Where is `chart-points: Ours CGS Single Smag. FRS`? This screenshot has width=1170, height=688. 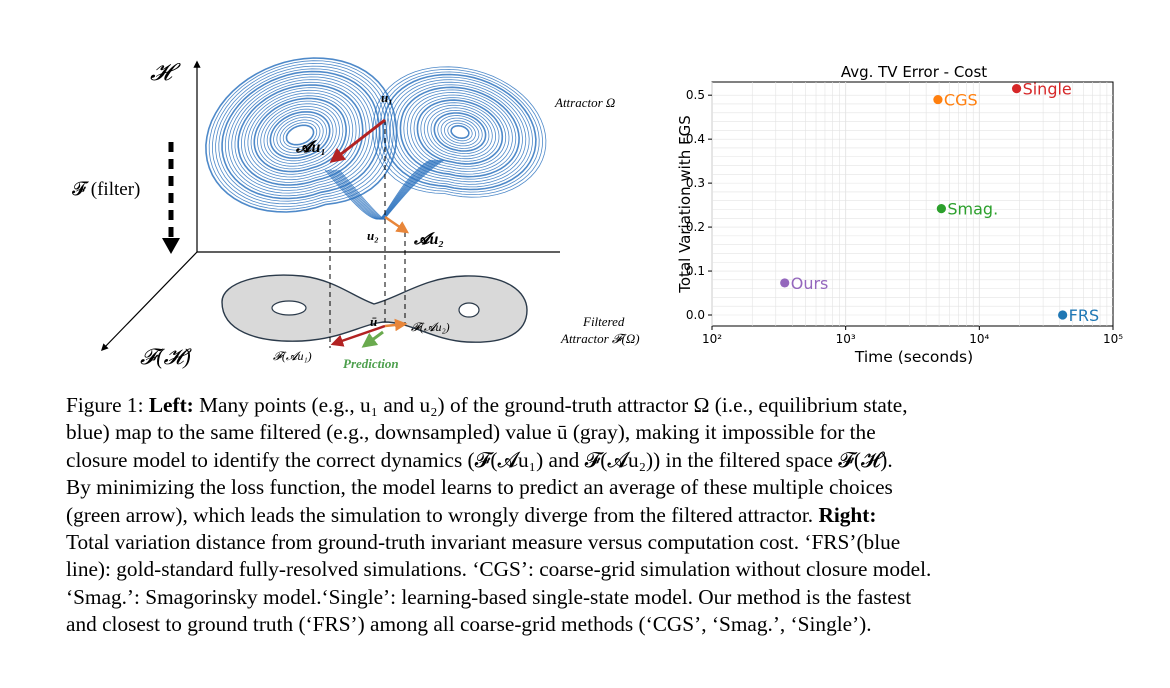 chart-points: Ours CGS Single Smag. FRS is located at coordinates (939, 202).